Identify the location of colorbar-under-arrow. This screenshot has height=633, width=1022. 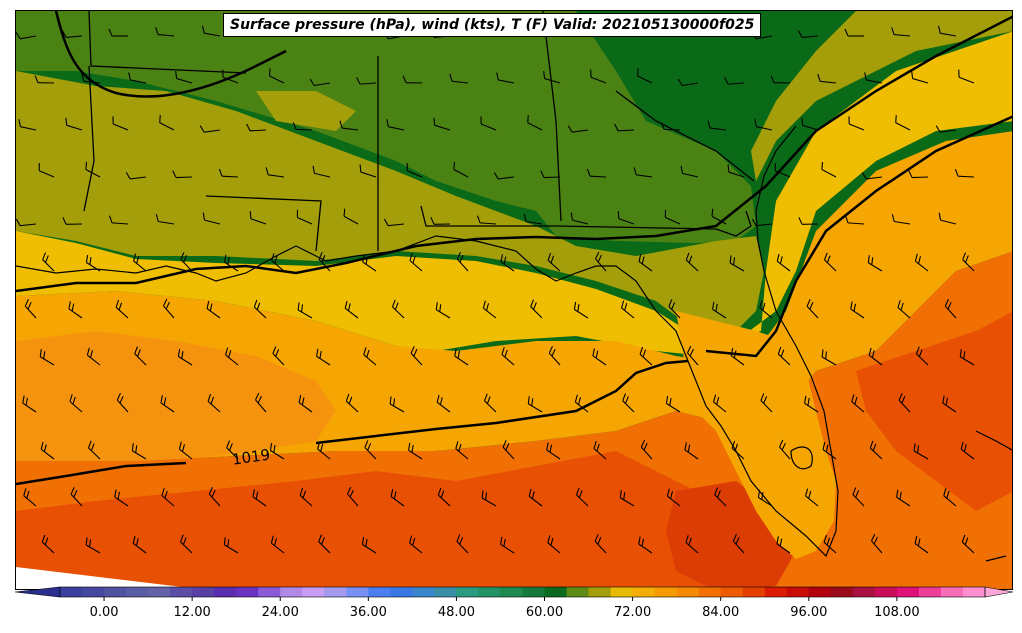
(37, 592).